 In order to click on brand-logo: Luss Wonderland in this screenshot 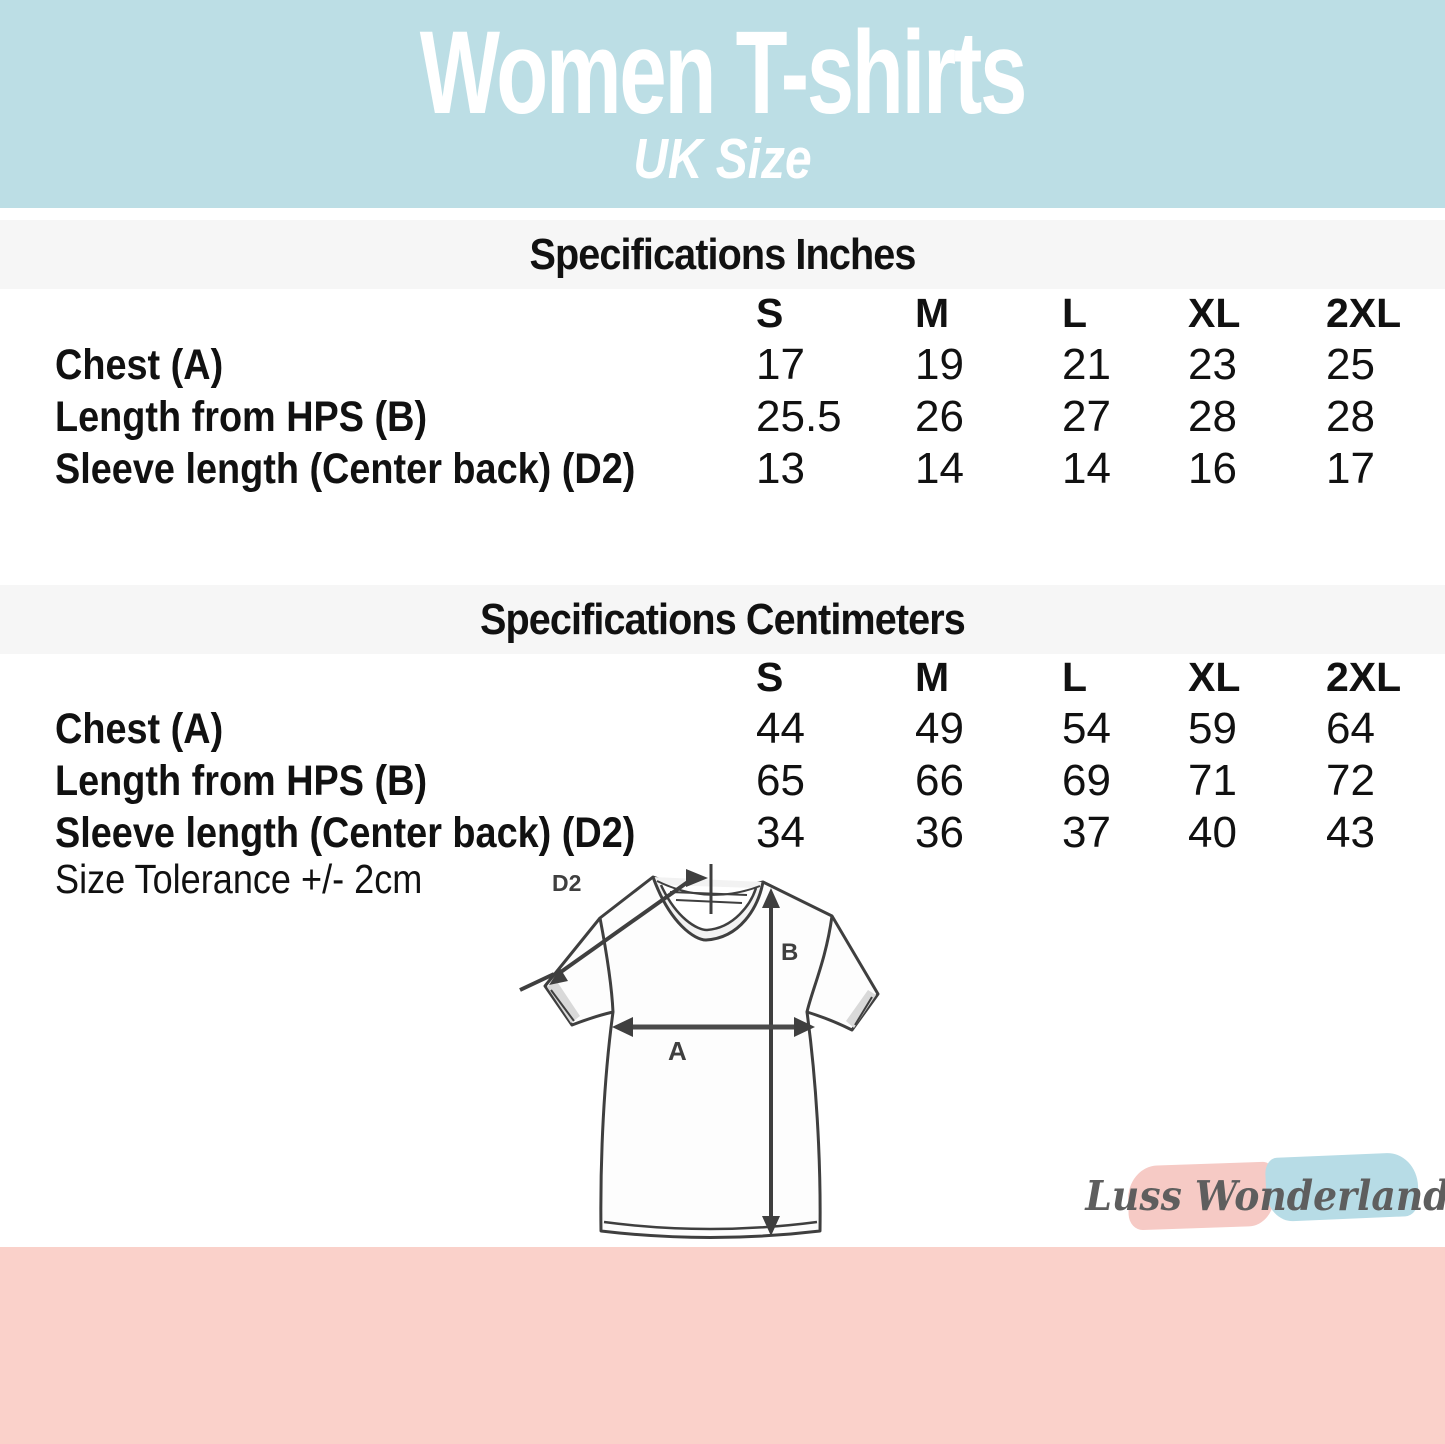, I will do `click(1265, 1196)`.